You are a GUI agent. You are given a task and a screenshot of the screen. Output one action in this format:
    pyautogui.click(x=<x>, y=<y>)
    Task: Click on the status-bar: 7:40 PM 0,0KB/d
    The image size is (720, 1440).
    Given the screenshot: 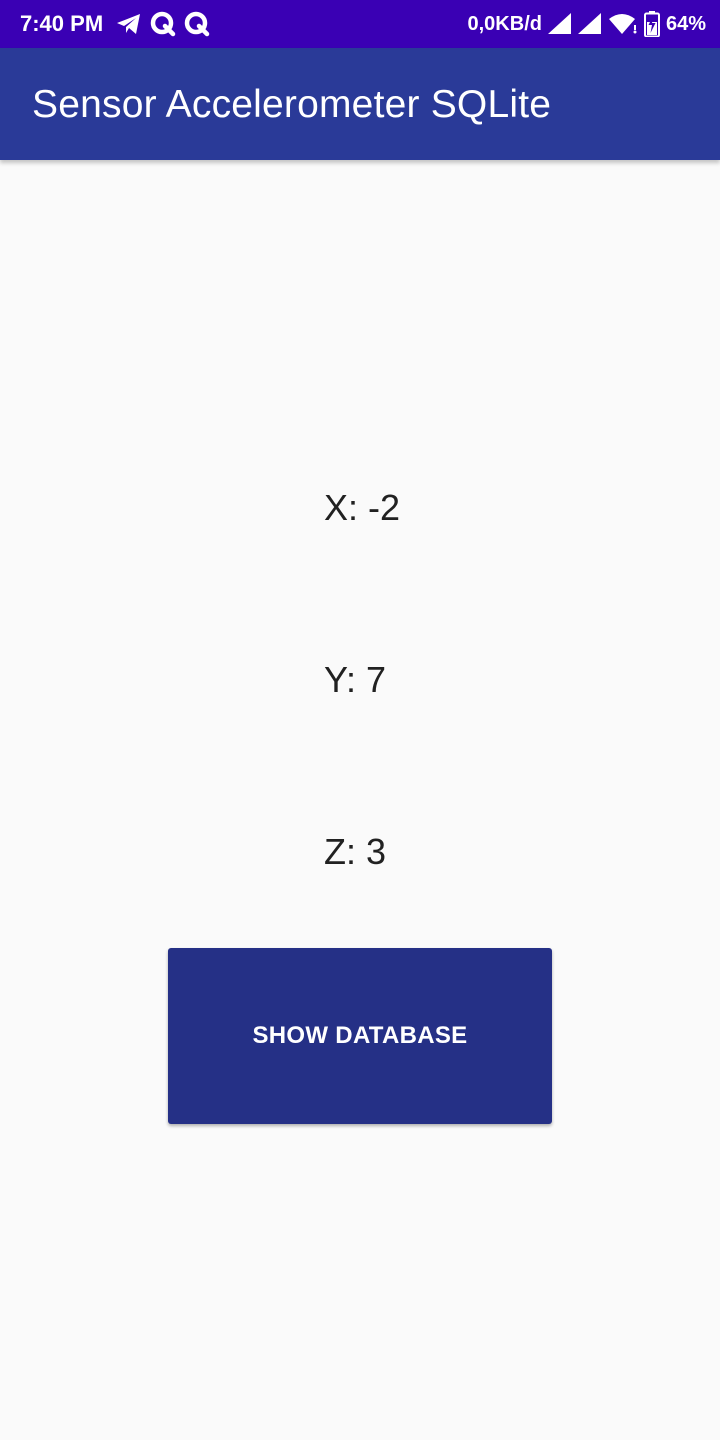 What is the action you would take?
    pyautogui.click(x=360, y=24)
    